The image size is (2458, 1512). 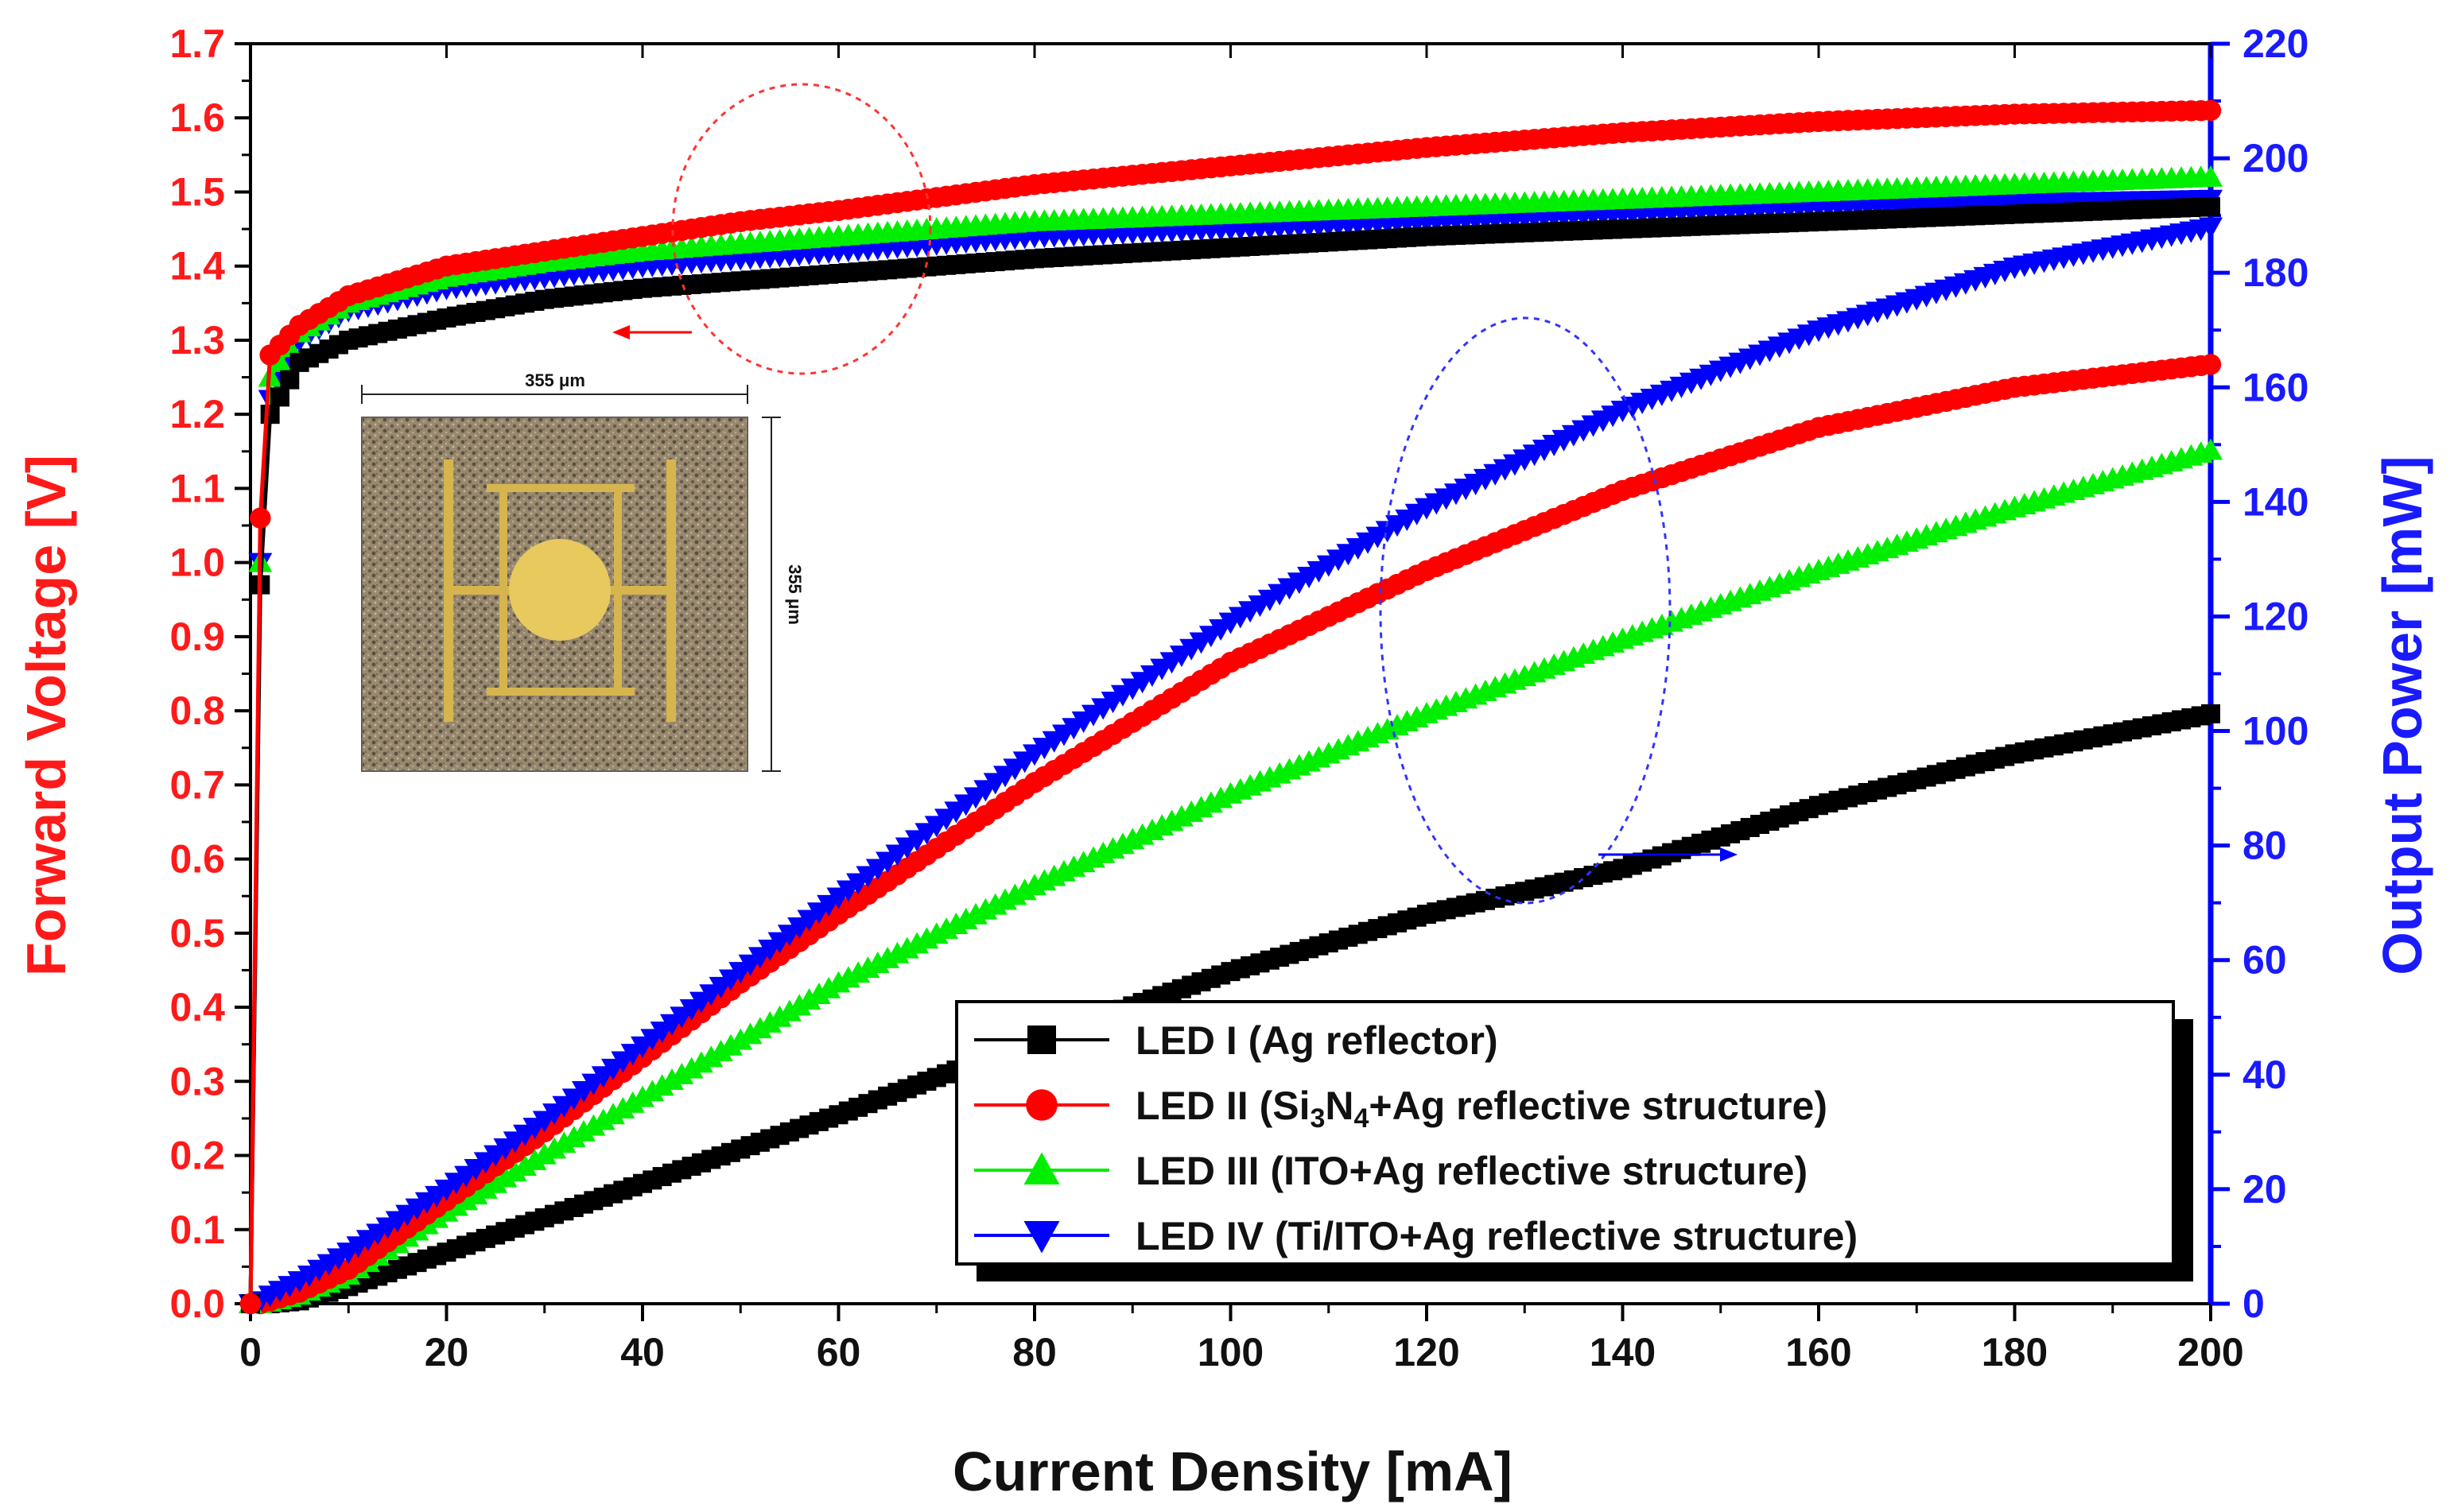 I want to click on inset-micrograph: 355 μm 355 μm, so click(x=583, y=571).